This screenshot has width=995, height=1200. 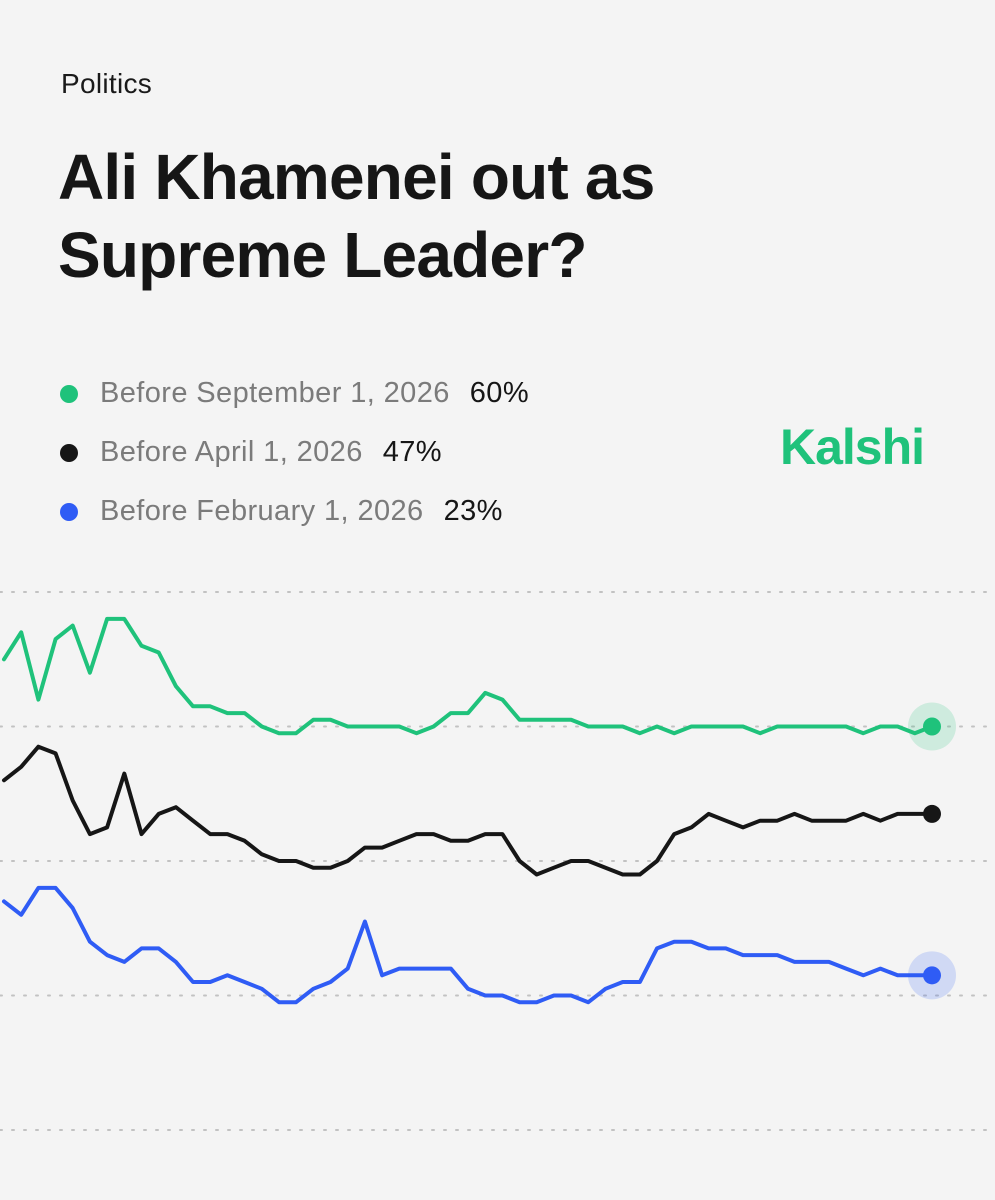 I want to click on legend-item-feb: Before February 1, 2026 23%, so click(x=294, y=511).